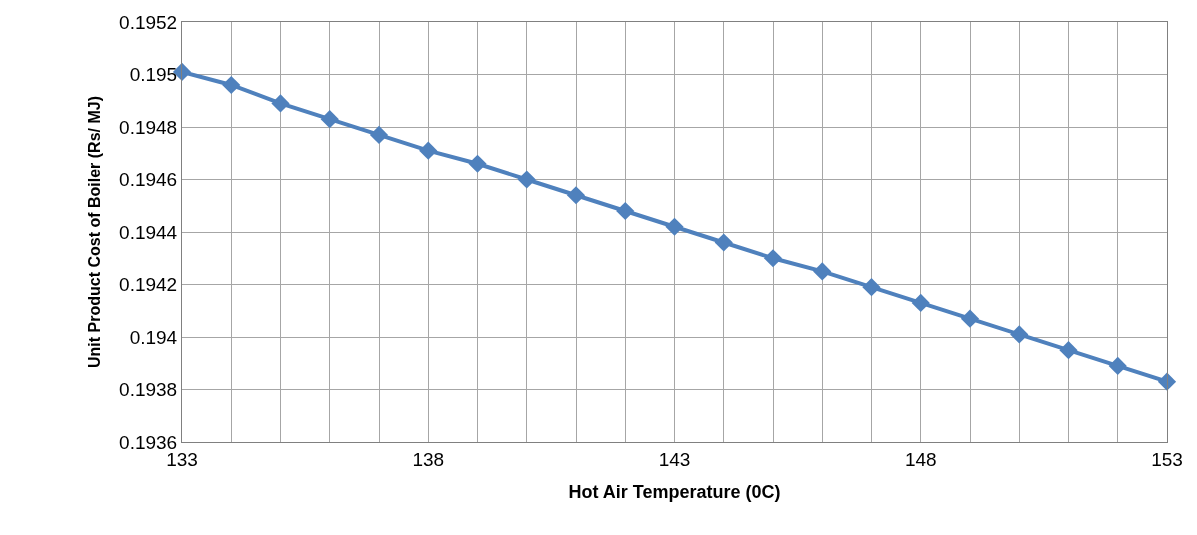 Image resolution: width=1197 pixels, height=535 pixels. I want to click on y-tick-label: 0.1946, so click(148, 180).